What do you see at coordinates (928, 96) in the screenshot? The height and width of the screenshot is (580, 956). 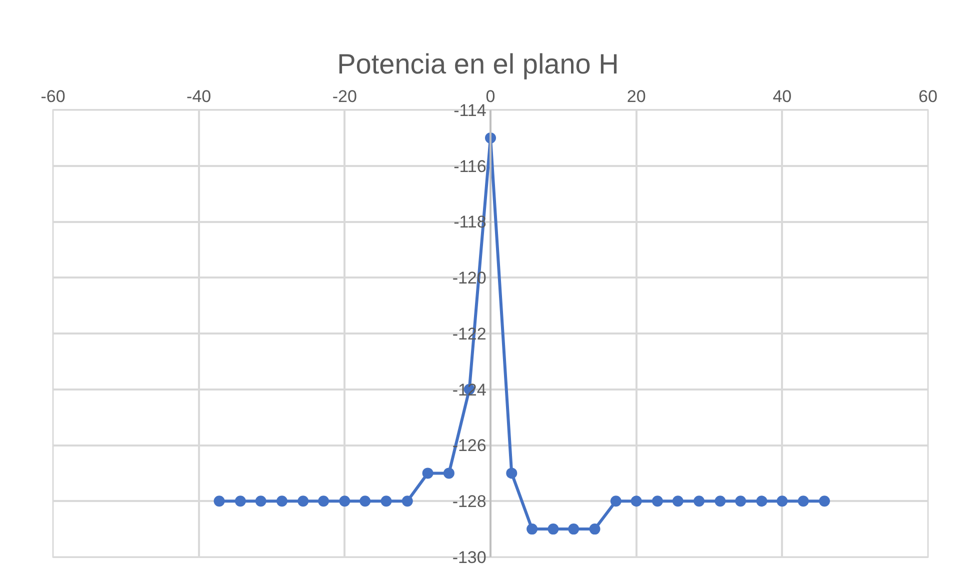 I see `x-tick-label: 60` at bounding box center [928, 96].